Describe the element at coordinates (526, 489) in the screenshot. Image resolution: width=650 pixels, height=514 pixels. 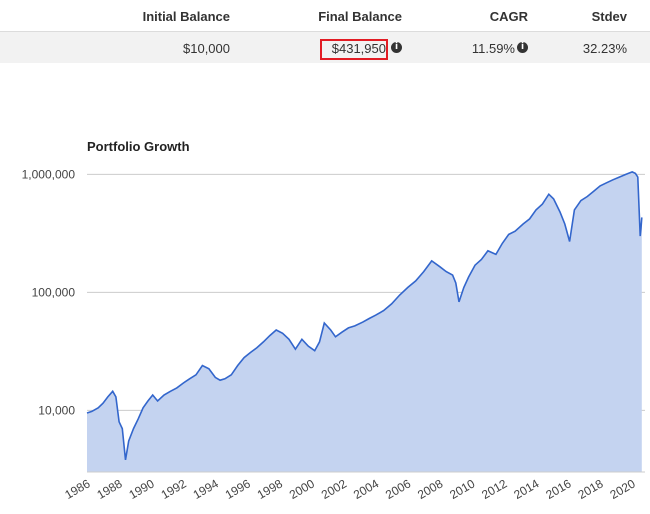
I see `x-tick-label: 2014` at that location.